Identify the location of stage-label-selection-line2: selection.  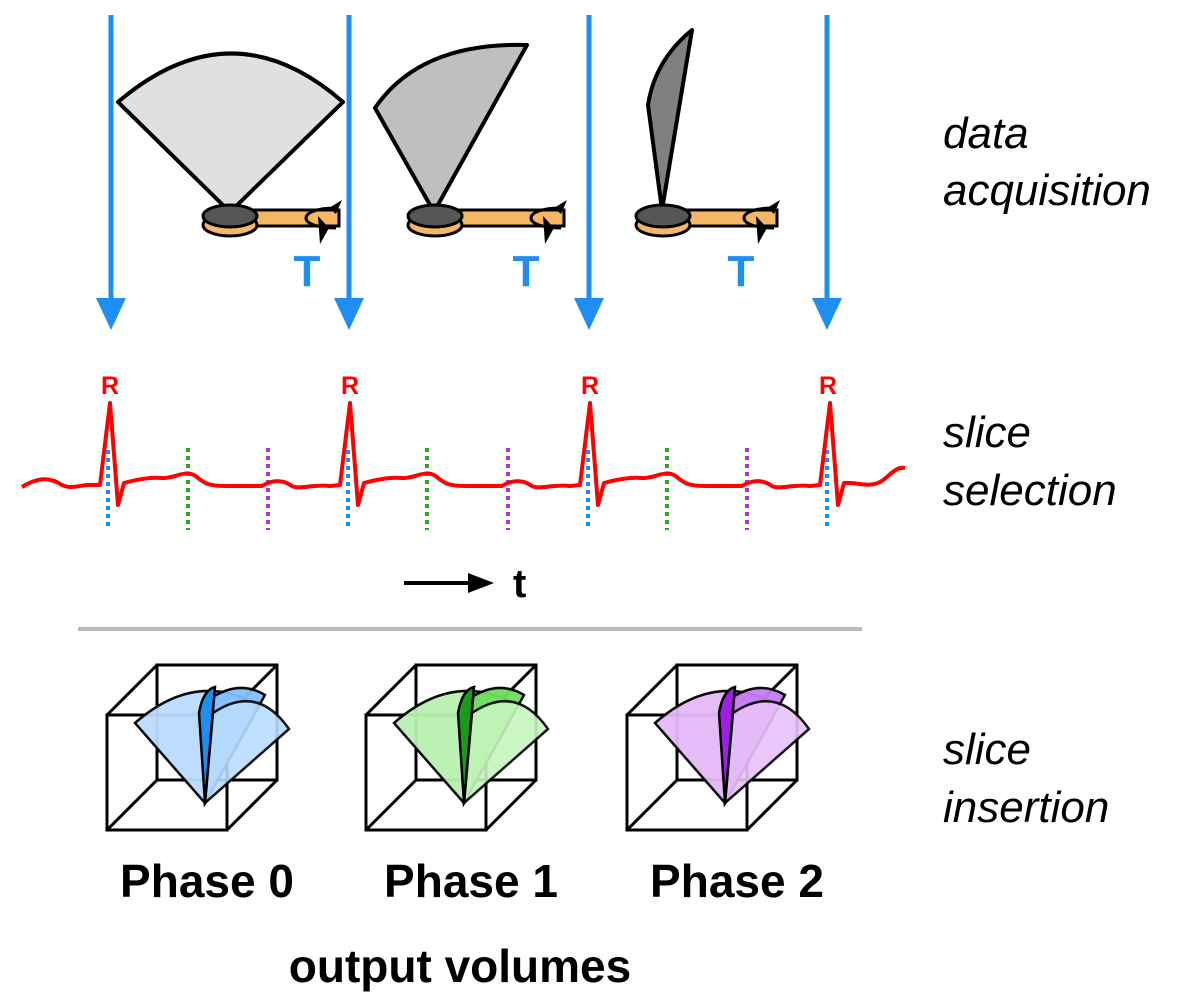
(1030, 490).